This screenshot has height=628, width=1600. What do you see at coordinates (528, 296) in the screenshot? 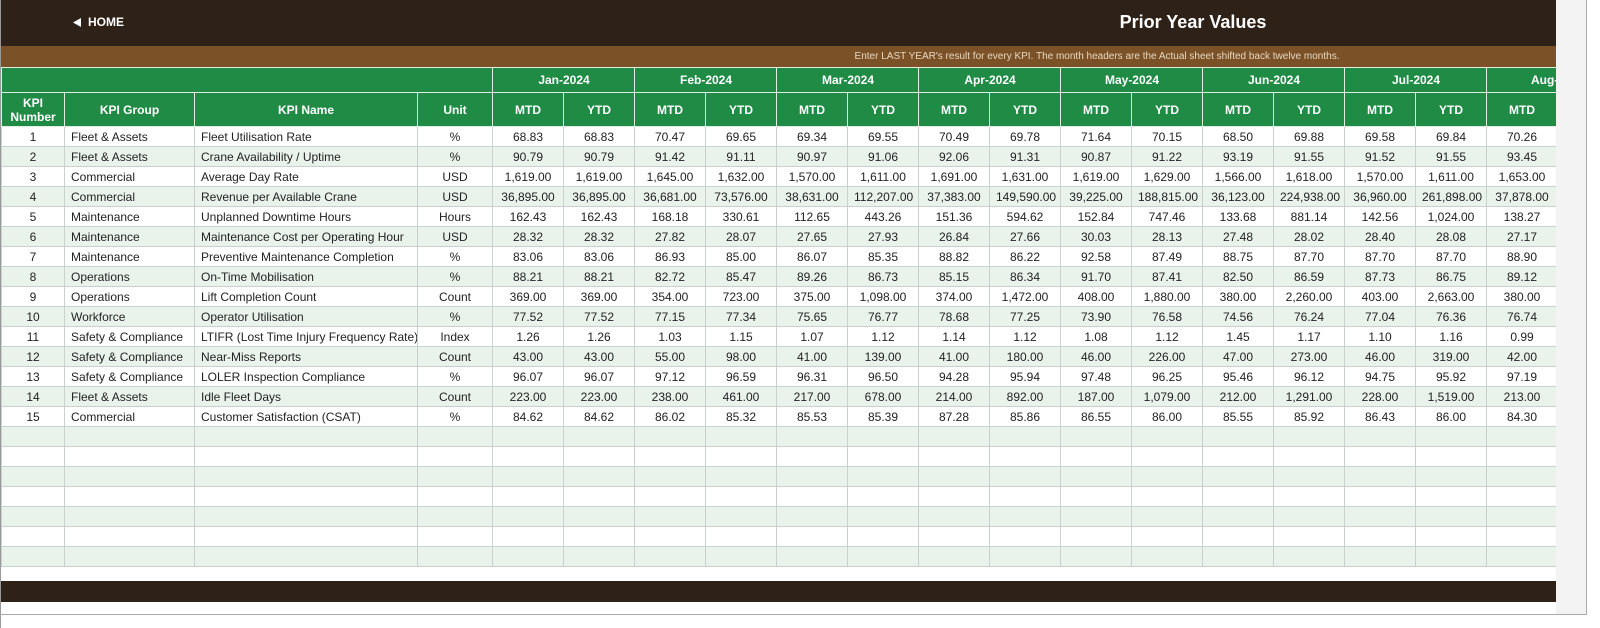
I see `value-cell: 369.00` at bounding box center [528, 296].